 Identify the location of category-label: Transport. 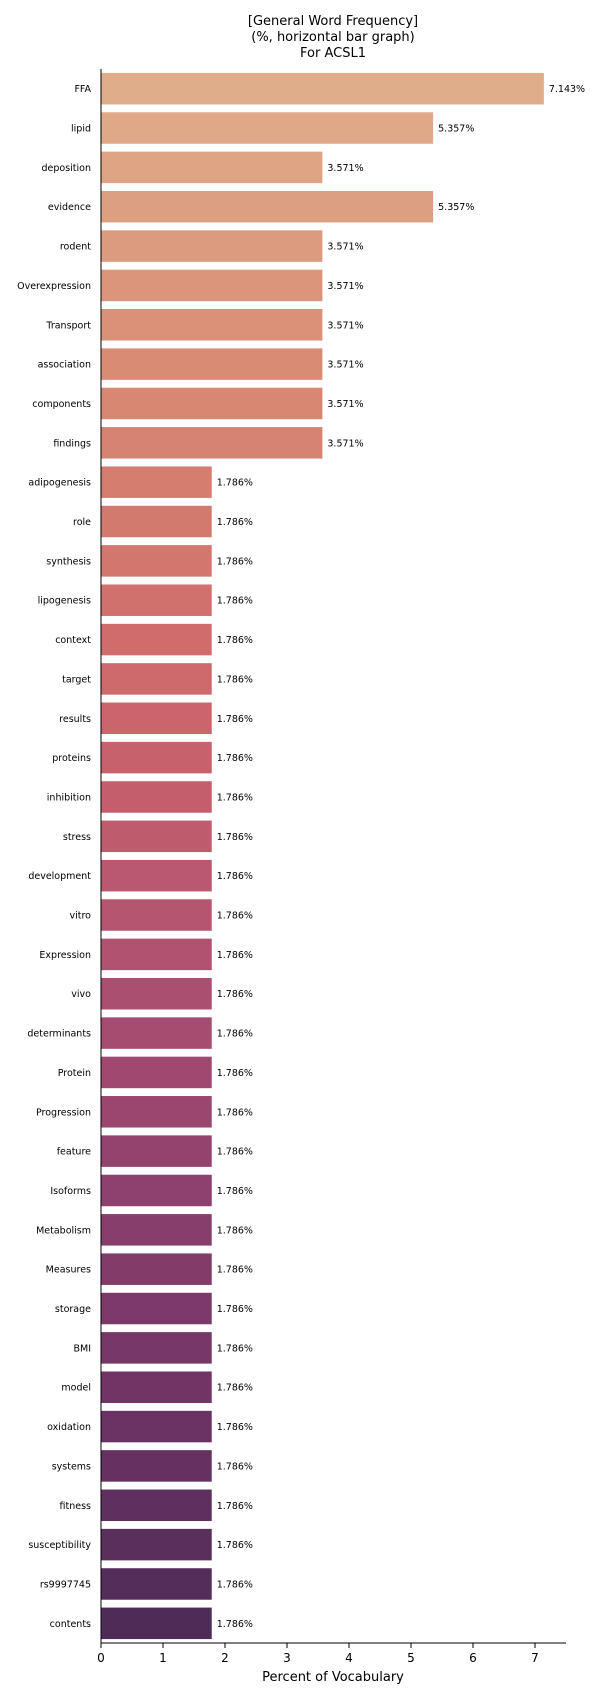
(68, 325).